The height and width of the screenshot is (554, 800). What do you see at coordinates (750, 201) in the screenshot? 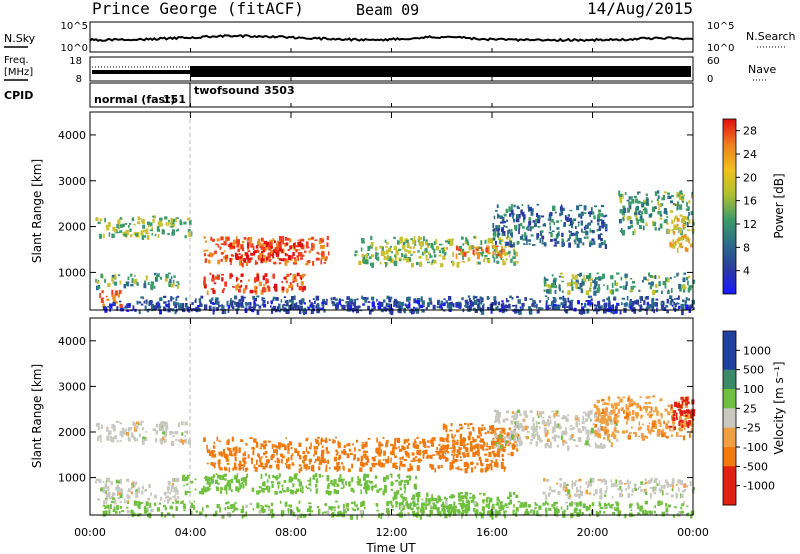
I see `power-colorbar-tick-label: 16` at bounding box center [750, 201].